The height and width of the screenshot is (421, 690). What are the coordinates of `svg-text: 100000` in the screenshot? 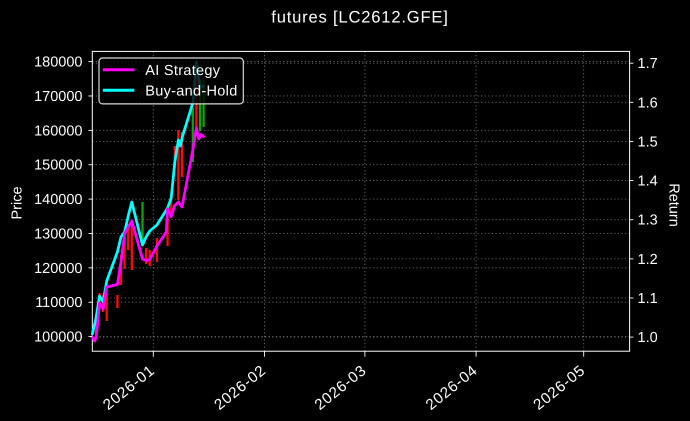 It's located at (58, 338).